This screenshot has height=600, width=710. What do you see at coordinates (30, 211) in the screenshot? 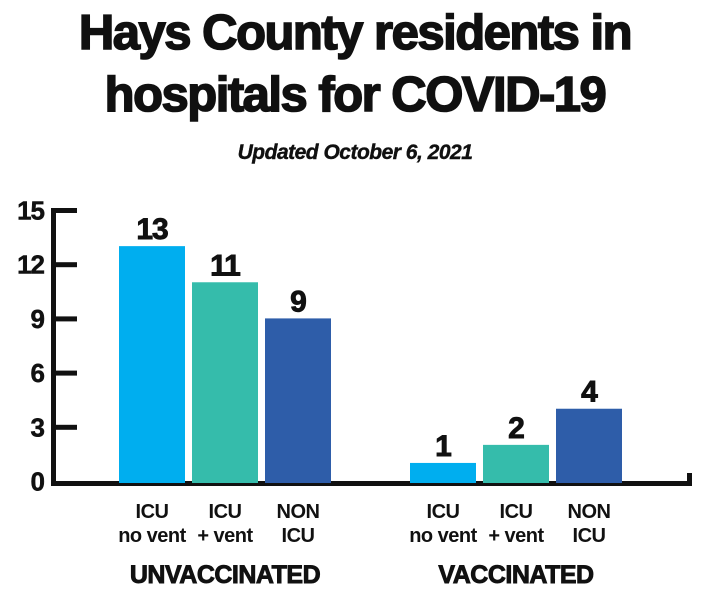
I see `y-tick-label-15: 15` at bounding box center [30, 211].